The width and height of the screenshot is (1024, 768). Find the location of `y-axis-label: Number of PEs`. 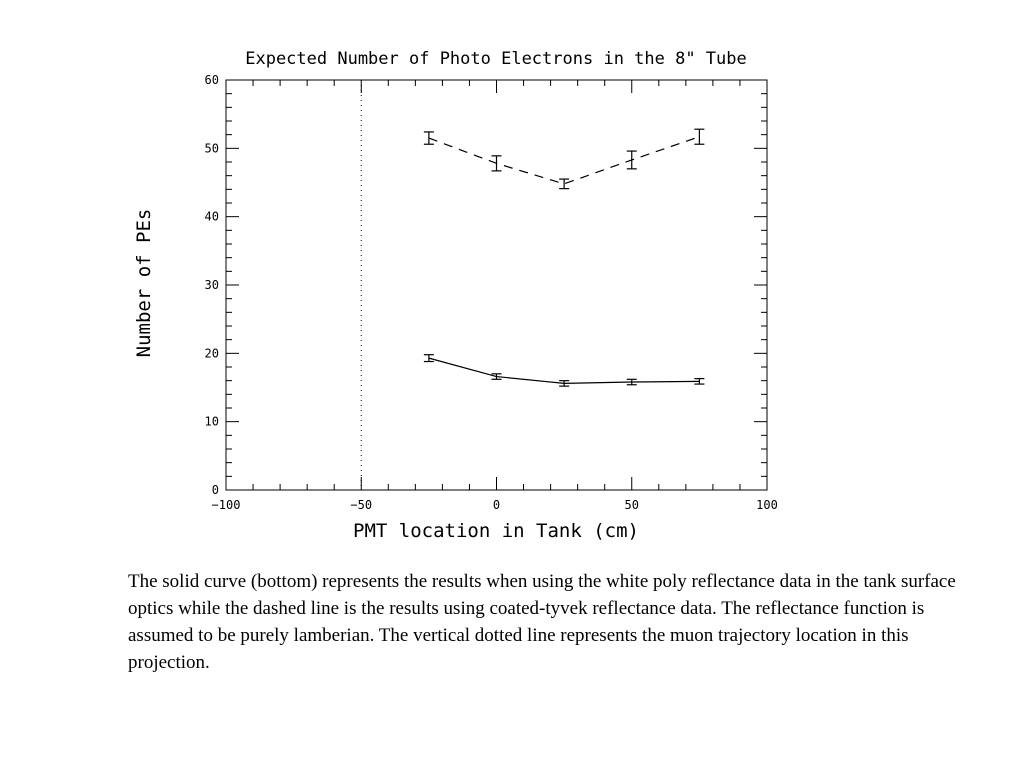

y-axis-label: Number of PEs is located at coordinates (144, 283).